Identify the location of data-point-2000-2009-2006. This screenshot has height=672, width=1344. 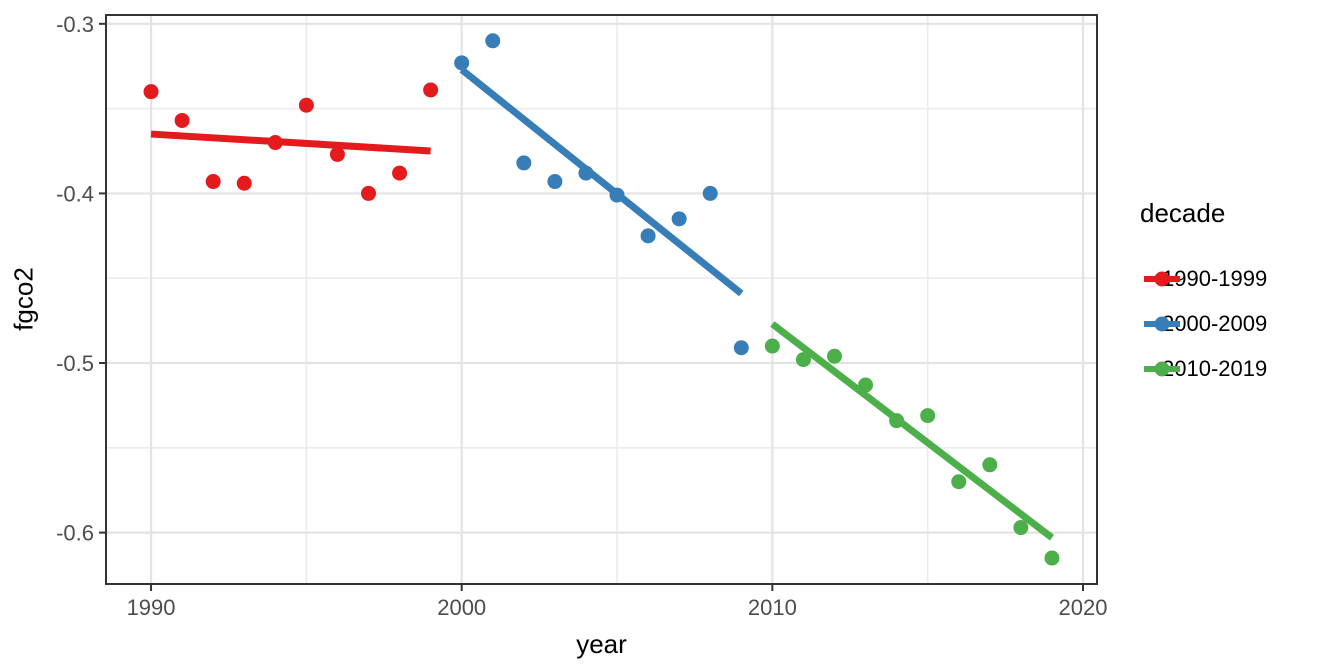
(648, 236).